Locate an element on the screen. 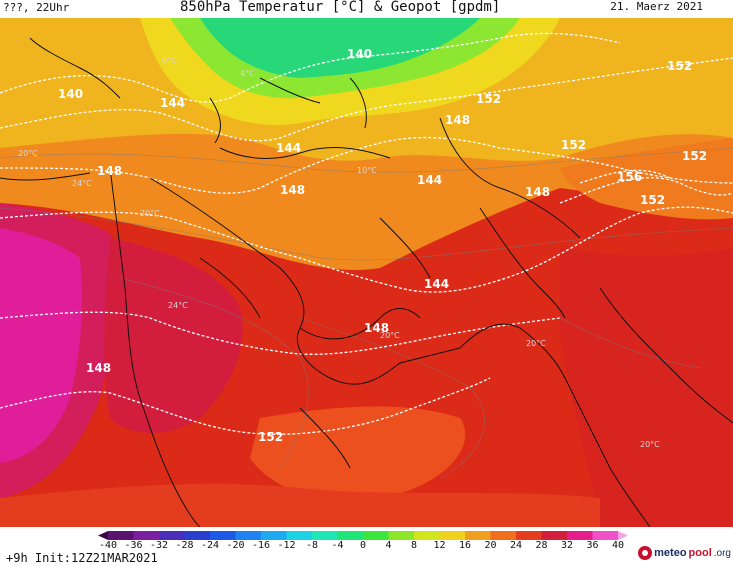  temp-label: 10°C is located at coordinates (367, 170).